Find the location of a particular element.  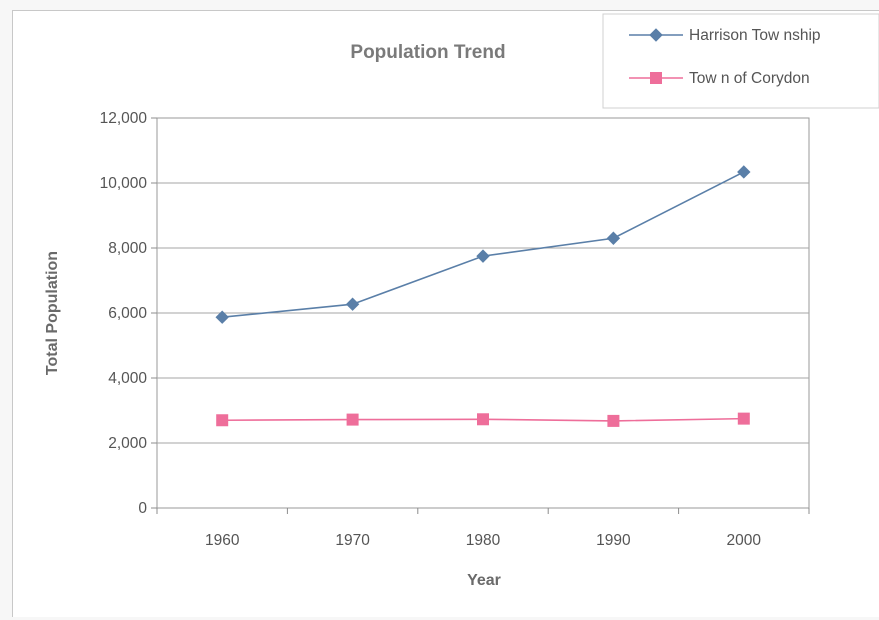

y-tick-label: 0 is located at coordinates (142, 508).